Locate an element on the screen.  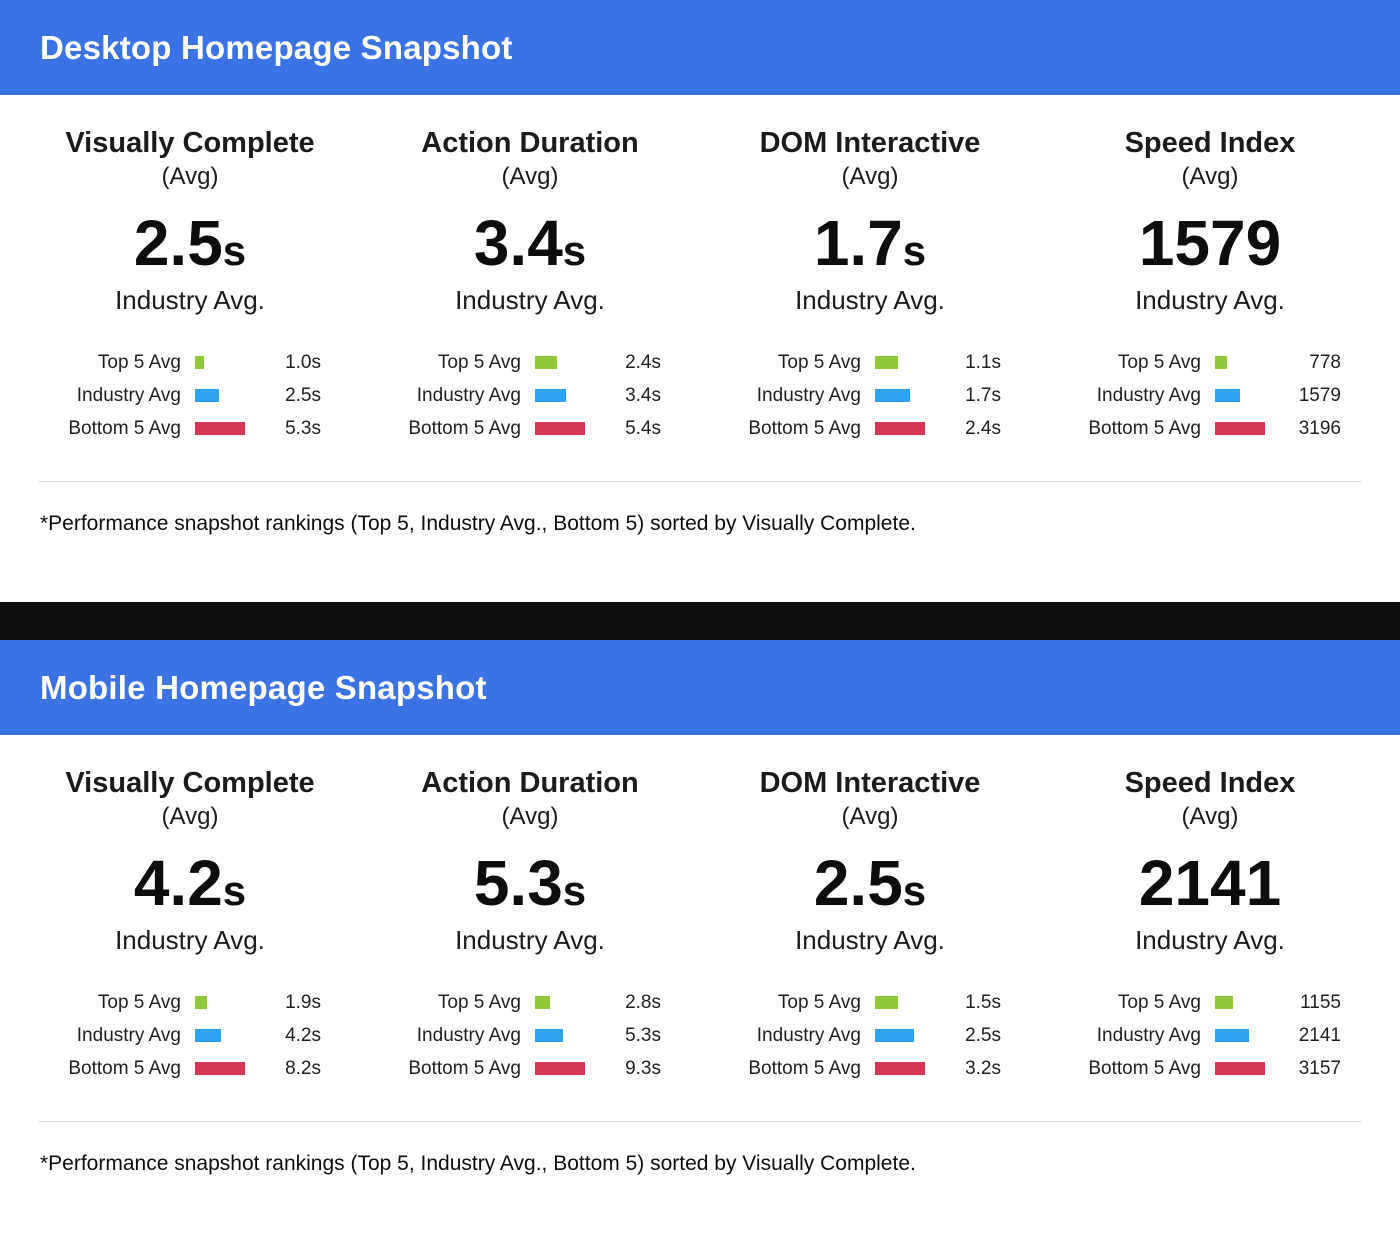
ranking-row-bottom5: Bottom 5 Avg 3196 is located at coordinates (1210, 428).